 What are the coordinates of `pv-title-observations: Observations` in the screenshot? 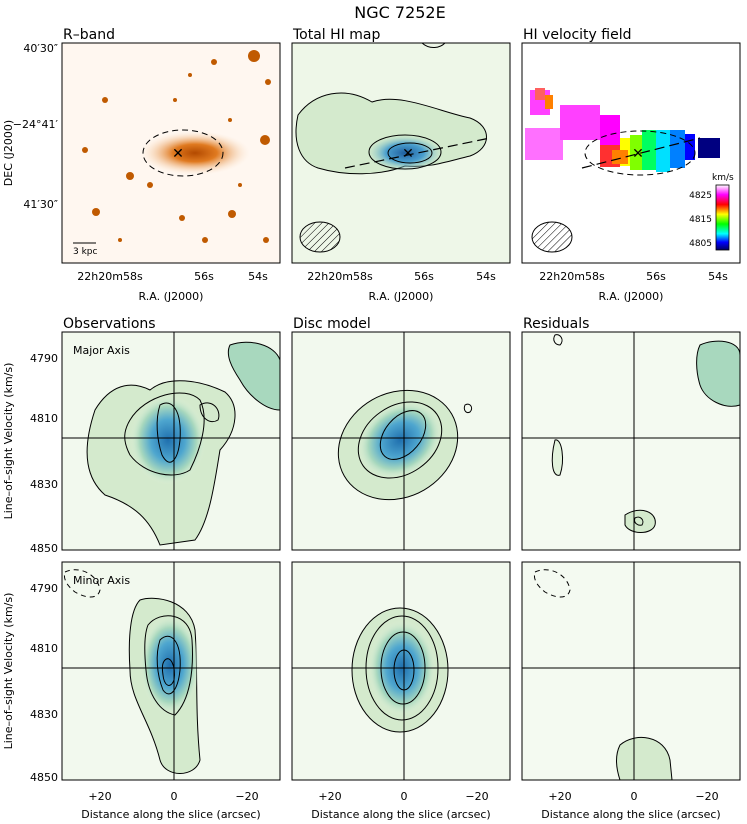 It's located at (109, 324).